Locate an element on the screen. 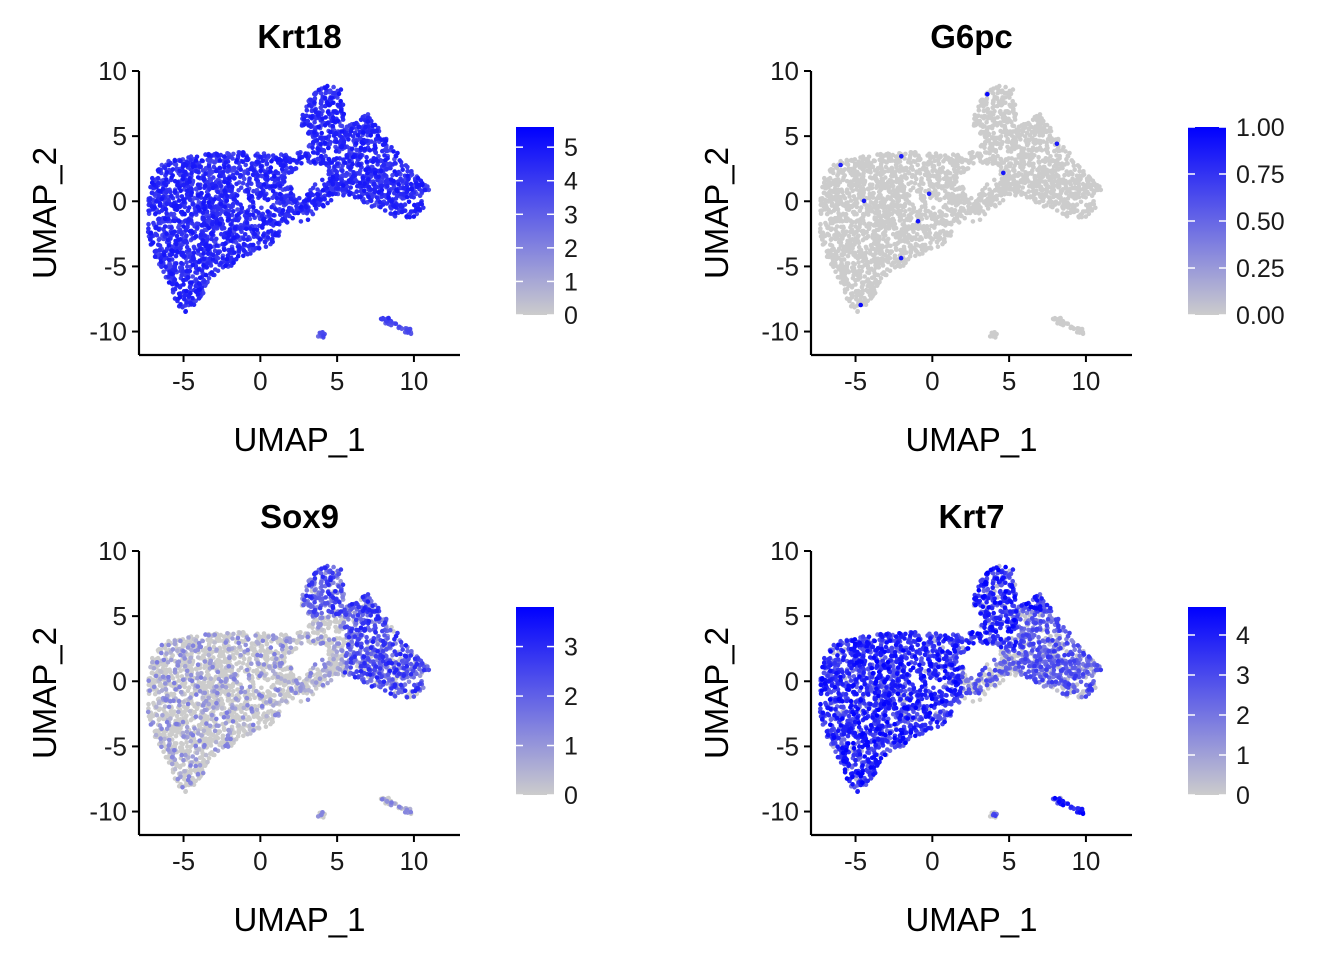 This screenshot has width=1344, height=960. panel-title: Krt18 is located at coordinates (299, 36).